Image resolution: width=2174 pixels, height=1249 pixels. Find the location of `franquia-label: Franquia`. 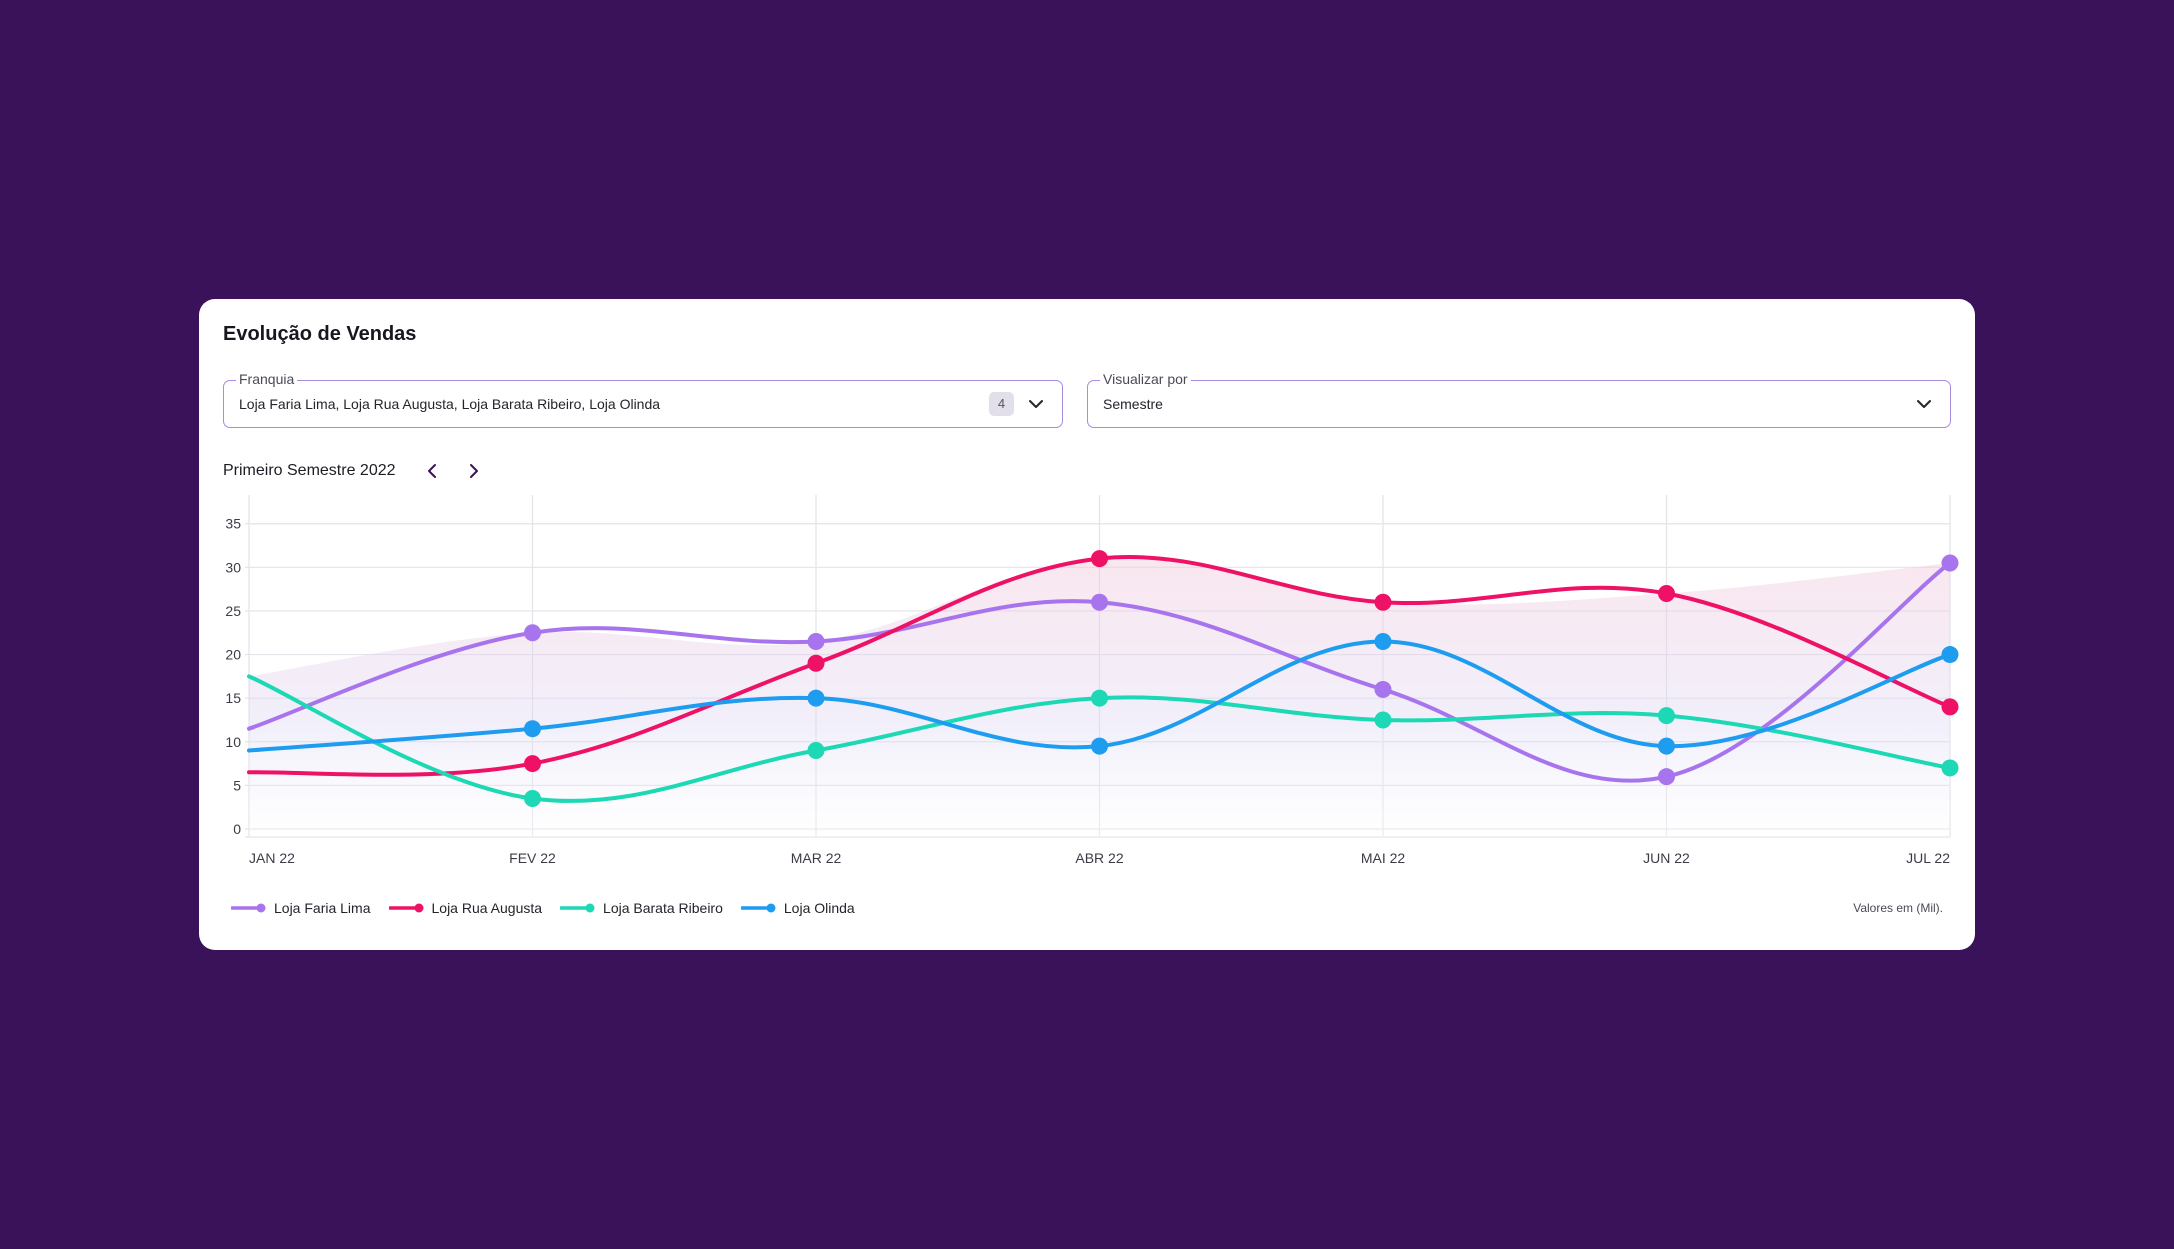

franquia-label: Franquia is located at coordinates (267, 379).